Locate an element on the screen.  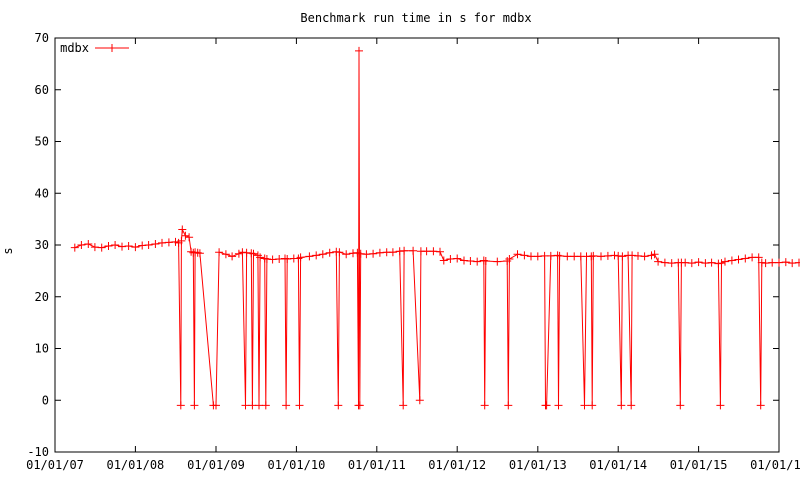
y-tick-label: 70 is located at coordinates (42, 38).